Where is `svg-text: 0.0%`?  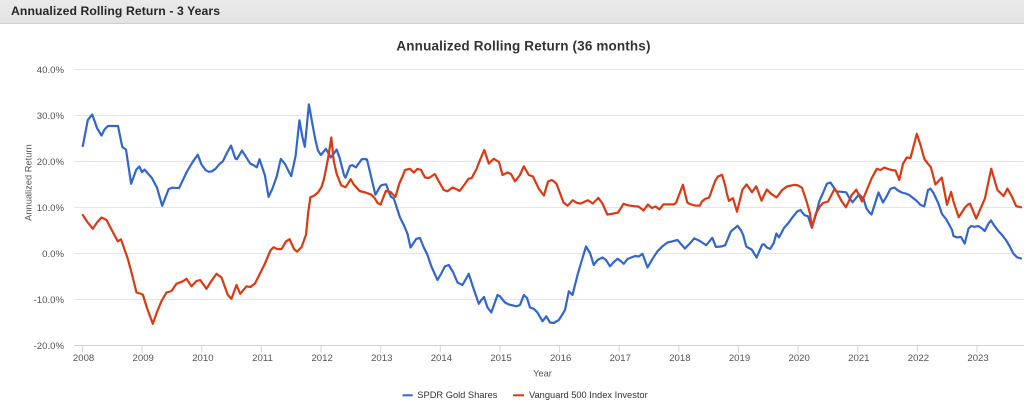 svg-text: 0.0% is located at coordinates (53, 254).